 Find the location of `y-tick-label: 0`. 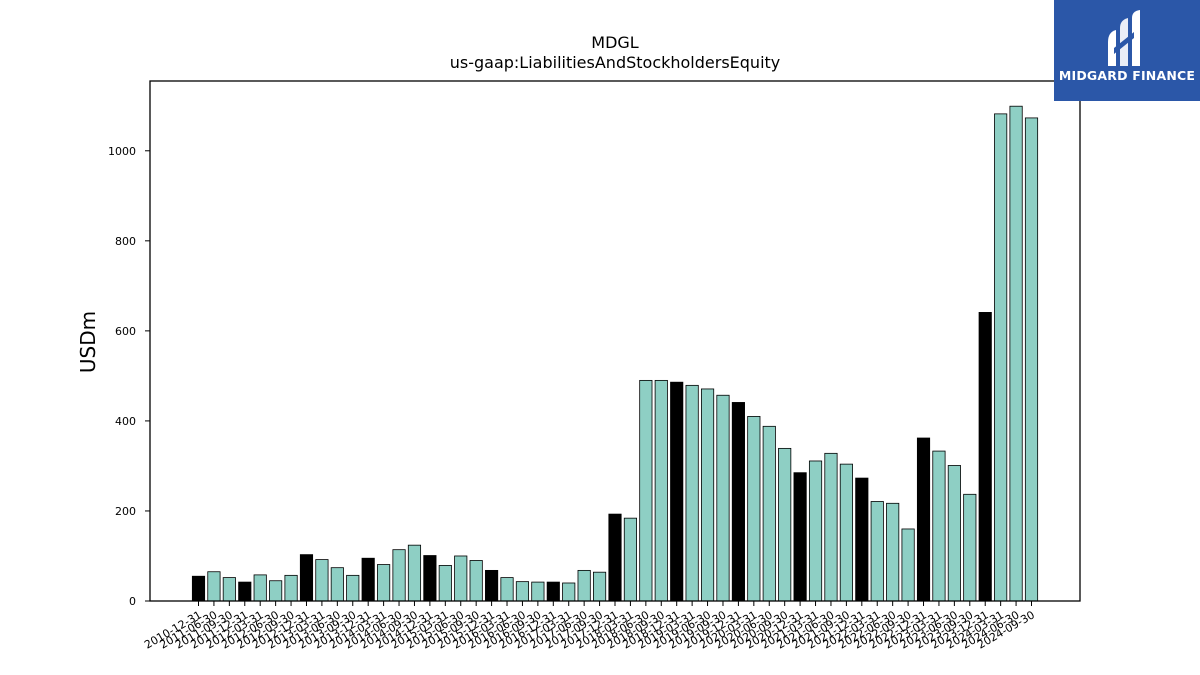

y-tick-label: 0 is located at coordinates (132, 601).